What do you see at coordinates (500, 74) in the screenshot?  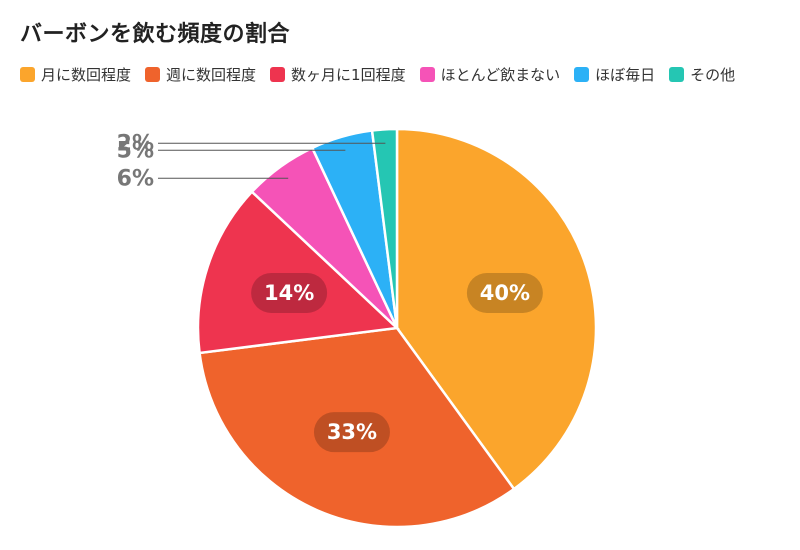 I see `legend-label: ほとんど飲まない` at bounding box center [500, 74].